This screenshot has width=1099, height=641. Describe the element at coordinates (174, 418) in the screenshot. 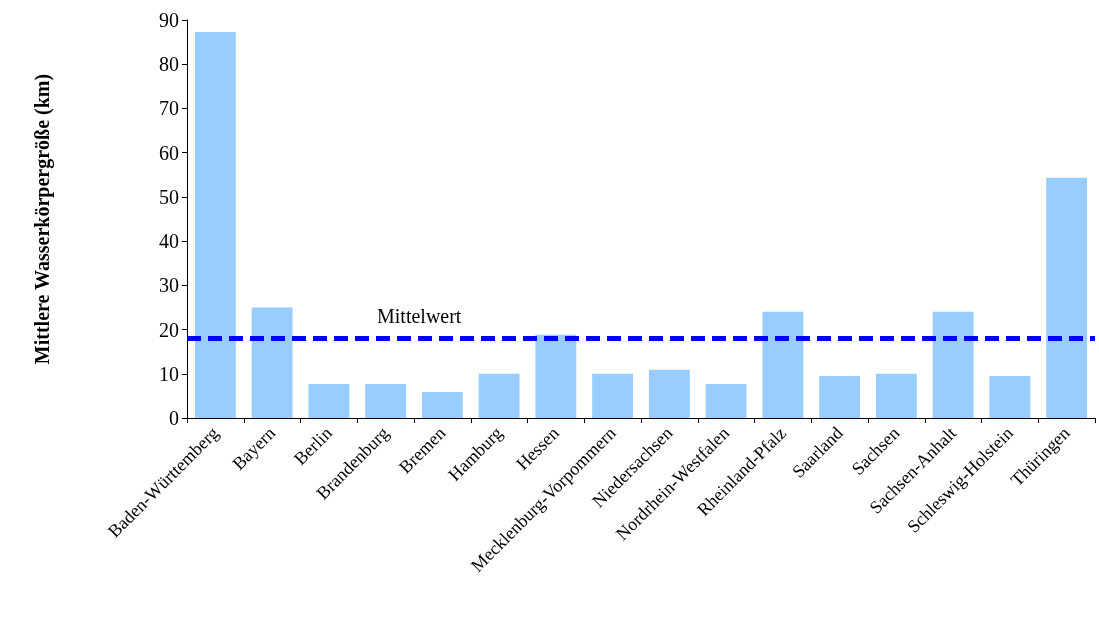

I see `y-tick-label: 0` at that location.